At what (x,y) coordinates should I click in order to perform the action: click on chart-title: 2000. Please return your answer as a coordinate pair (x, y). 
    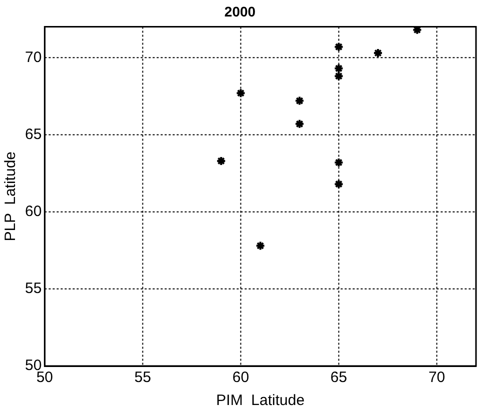
    Looking at the image, I should click on (240, 11).